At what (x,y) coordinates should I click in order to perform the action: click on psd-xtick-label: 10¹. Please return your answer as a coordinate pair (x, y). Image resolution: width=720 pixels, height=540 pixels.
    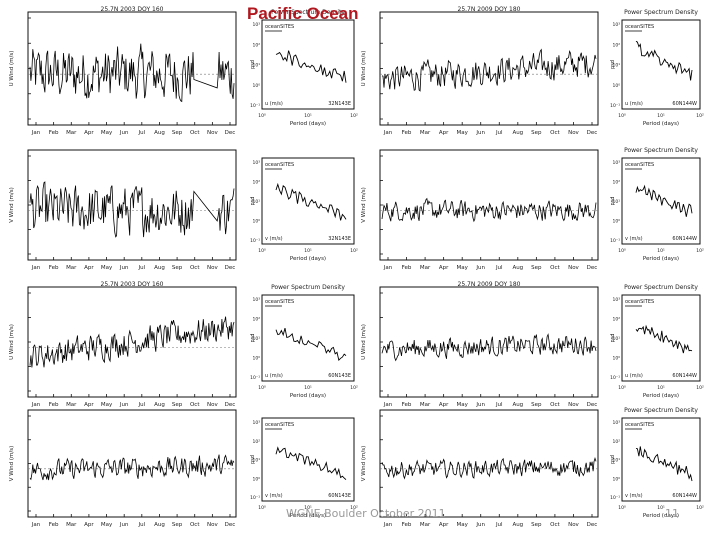
    Looking at the image, I should click on (661, 388).